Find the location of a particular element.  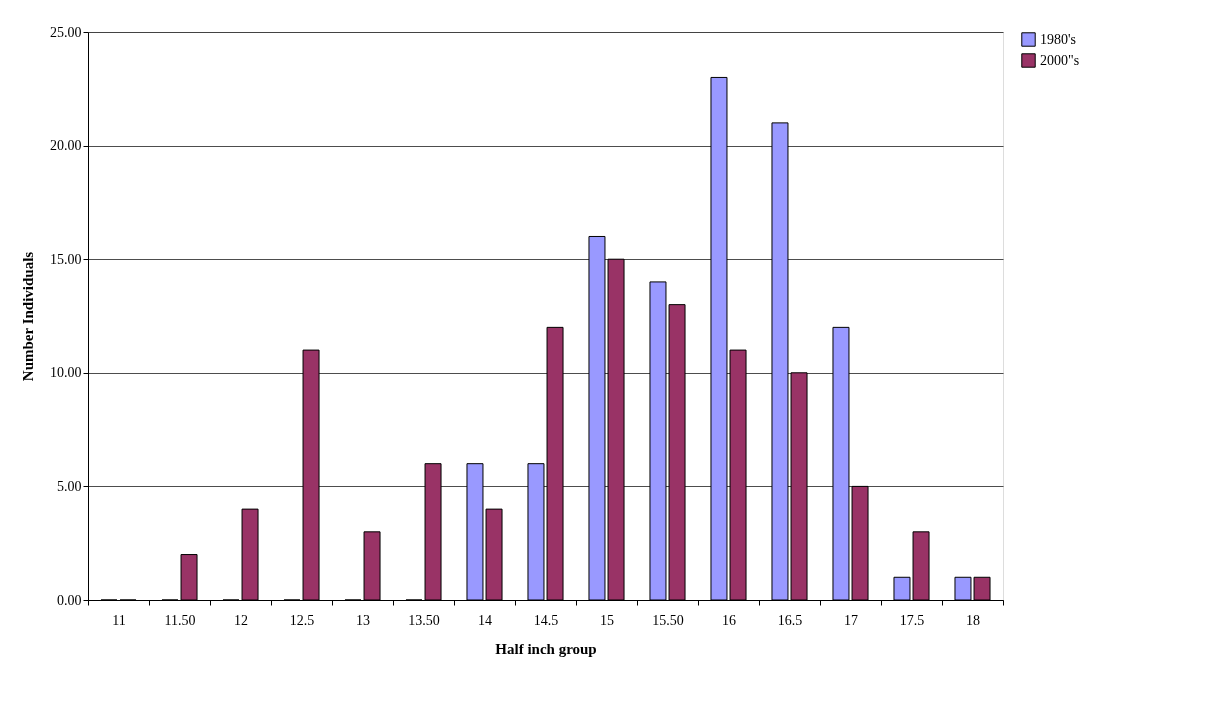

y-tick-label: 20.00 is located at coordinates (66, 146).